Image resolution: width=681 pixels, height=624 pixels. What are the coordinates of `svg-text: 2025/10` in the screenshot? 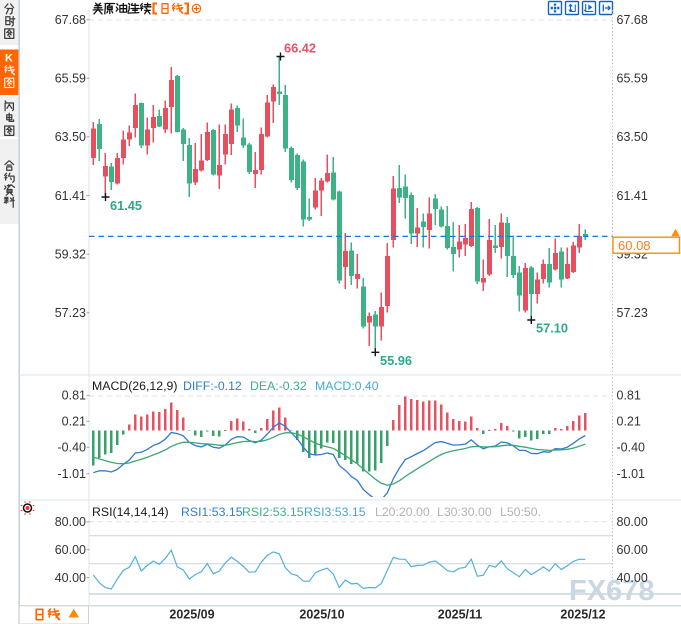 It's located at (321, 615).